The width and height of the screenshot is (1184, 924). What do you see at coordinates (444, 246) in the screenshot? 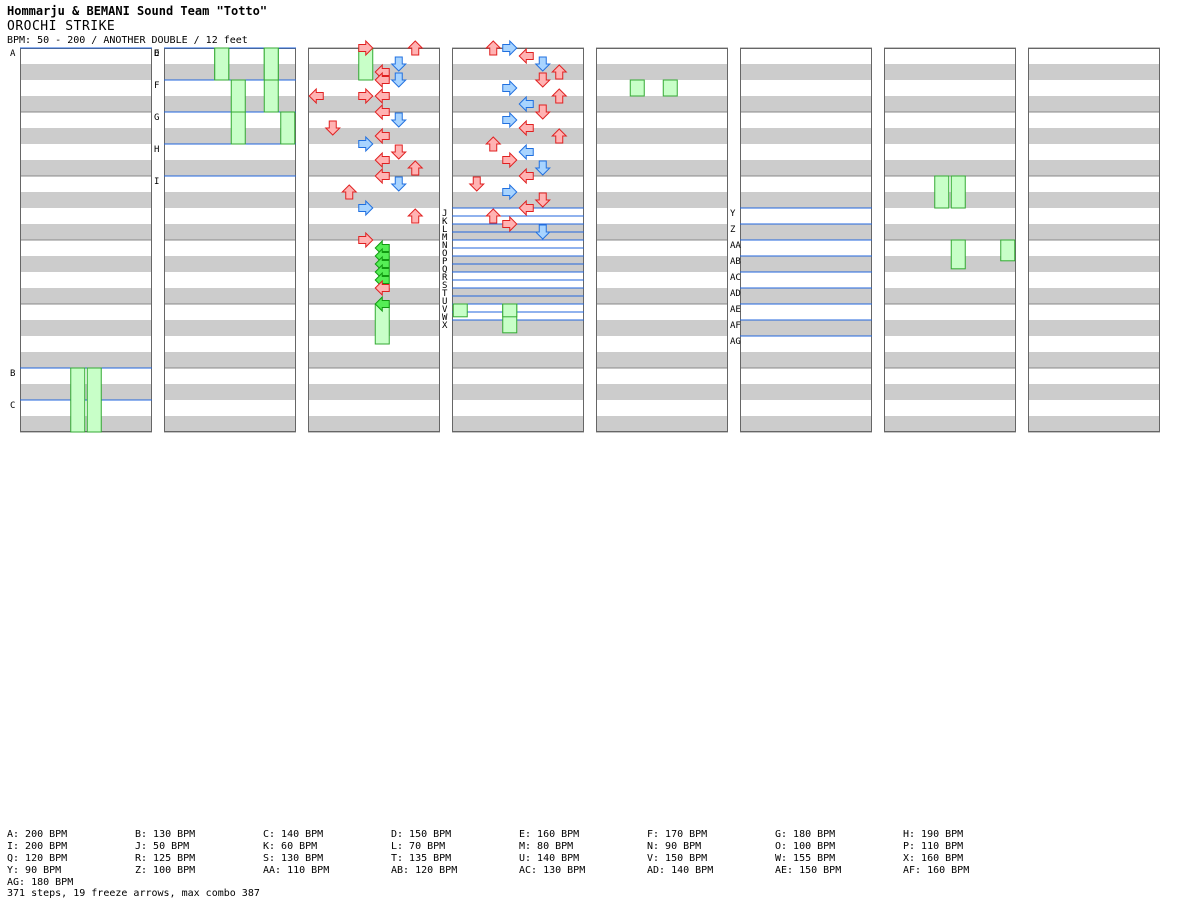
I see `bpm-marker-label: N` at bounding box center [444, 246].